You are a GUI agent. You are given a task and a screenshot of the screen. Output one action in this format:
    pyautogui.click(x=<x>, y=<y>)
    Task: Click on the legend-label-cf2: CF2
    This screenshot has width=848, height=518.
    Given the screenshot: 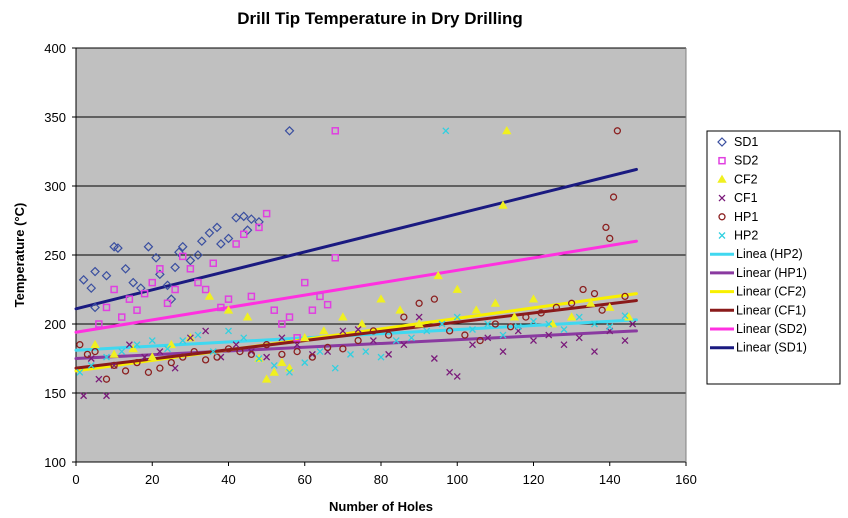 What is the action you would take?
    pyautogui.click(x=746, y=179)
    